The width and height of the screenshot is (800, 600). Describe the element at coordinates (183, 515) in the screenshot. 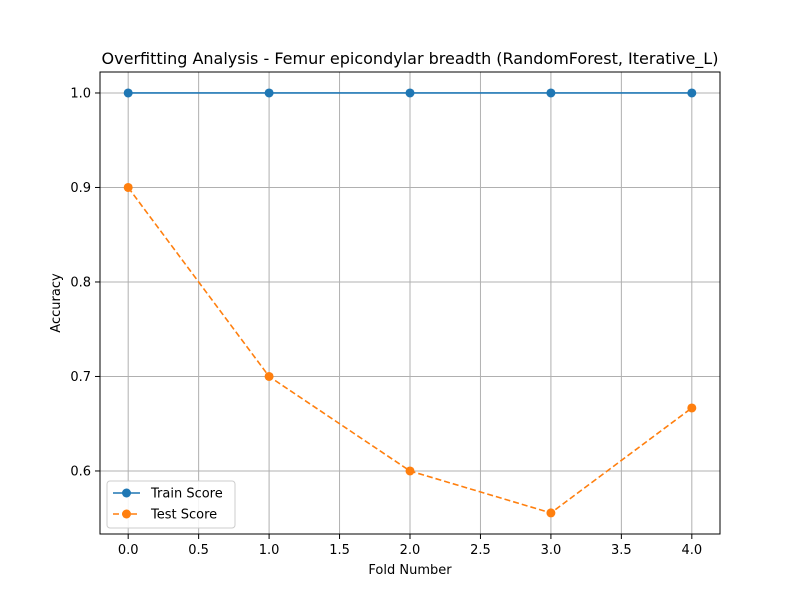

I see `legend-entry-label: Test Score` at that location.